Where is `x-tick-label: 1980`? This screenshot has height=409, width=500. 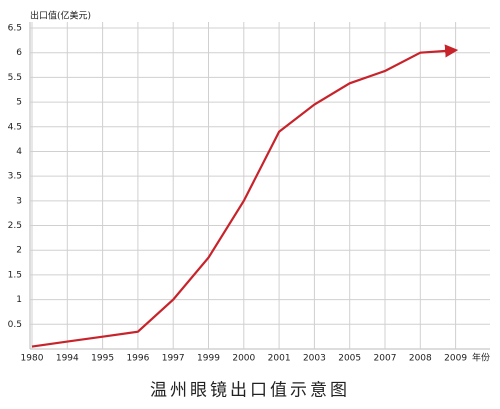 x-tick-label: 1980 is located at coordinates (32, 359).